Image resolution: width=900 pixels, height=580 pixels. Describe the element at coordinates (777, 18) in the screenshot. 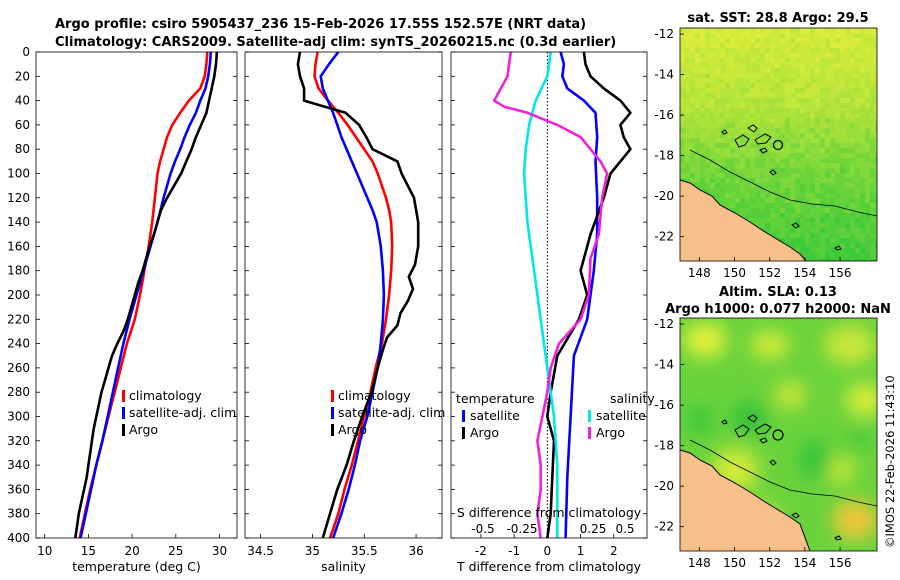

I see `sst-map-title: sat. SST: 28.8 Argo: 29.5` at that location.